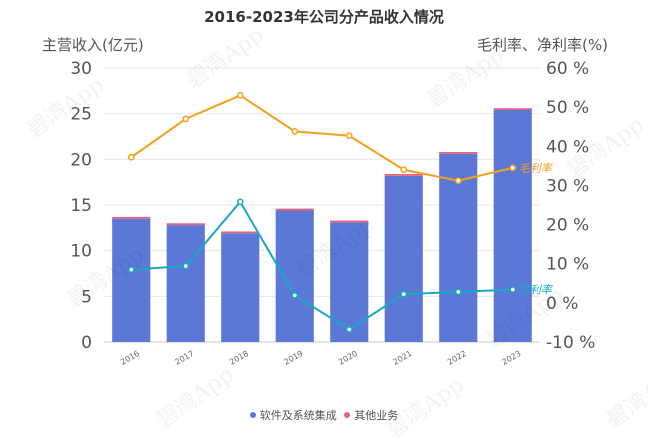 The height and width of the screenshot is (444, 648). What do you see at coordinates (324, 17) in the screenshot?
I see `chart-title: 2016-2023年公司分产品收入情况` at bounding box center [324, 17].